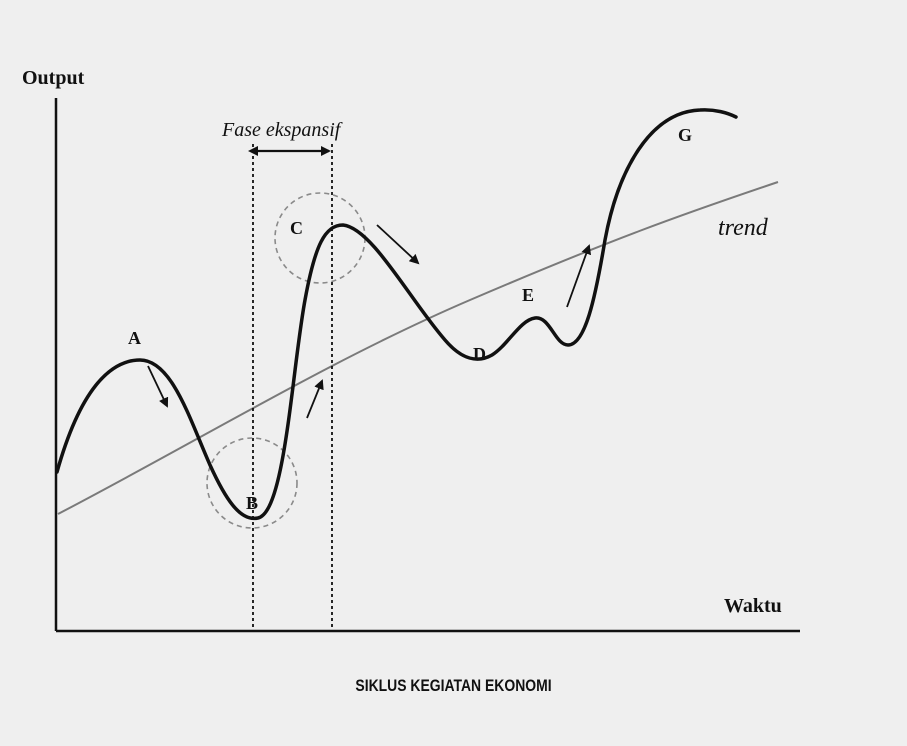 This screenshot has height=746, width=907. Describe the element at coordinates (743, 228) in the screenshot. I see `trend-label: trend` at that location.